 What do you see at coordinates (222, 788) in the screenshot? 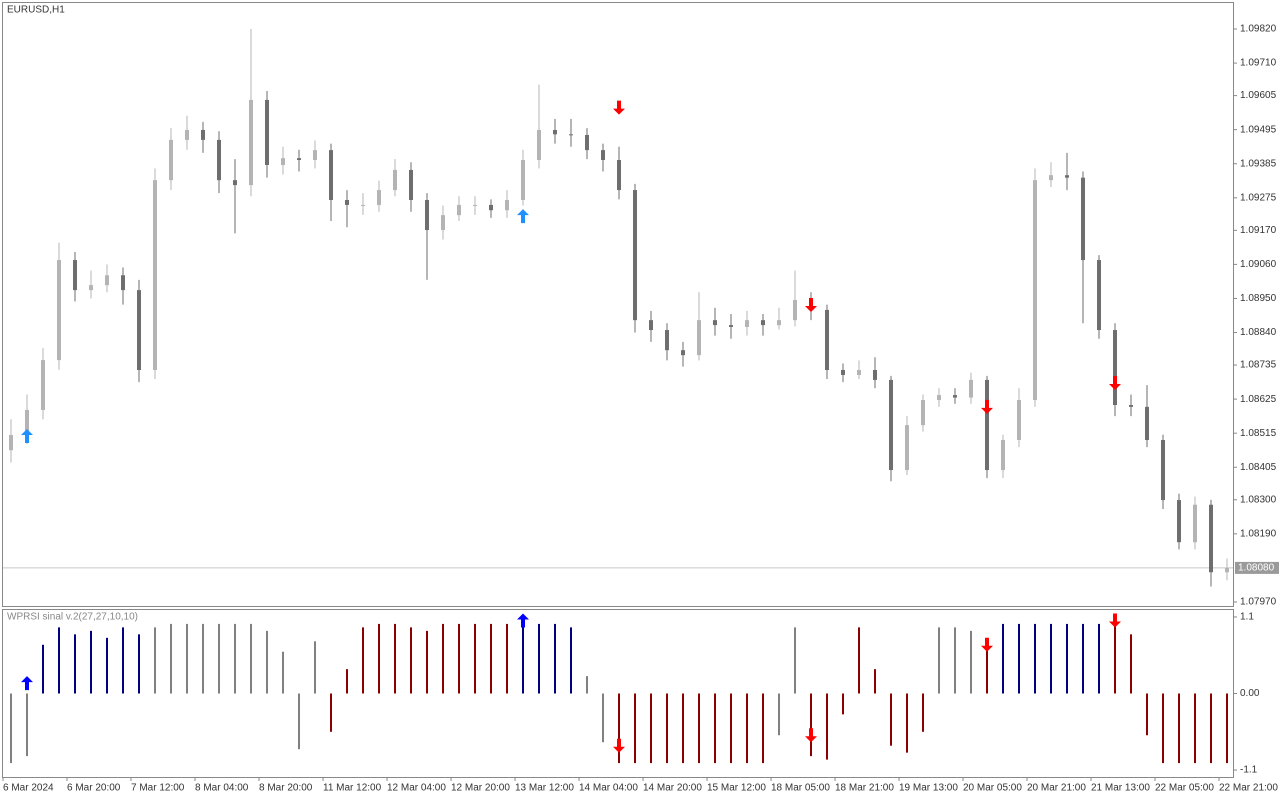
I see `x-tick-label: 8 Mar 04:00` at bounding box center [222, 788].